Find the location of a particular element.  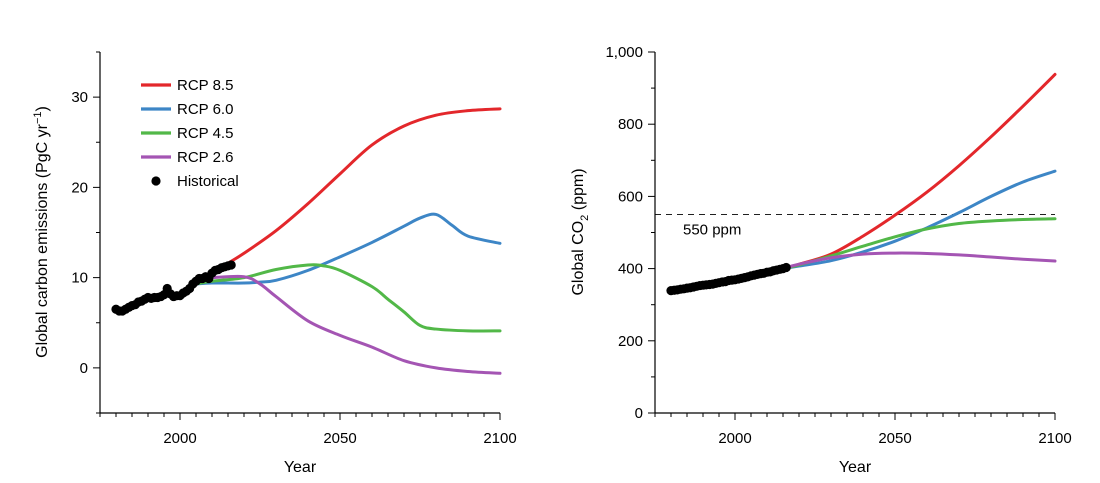

emissions-historical-points is located at coordinates (173, 288).